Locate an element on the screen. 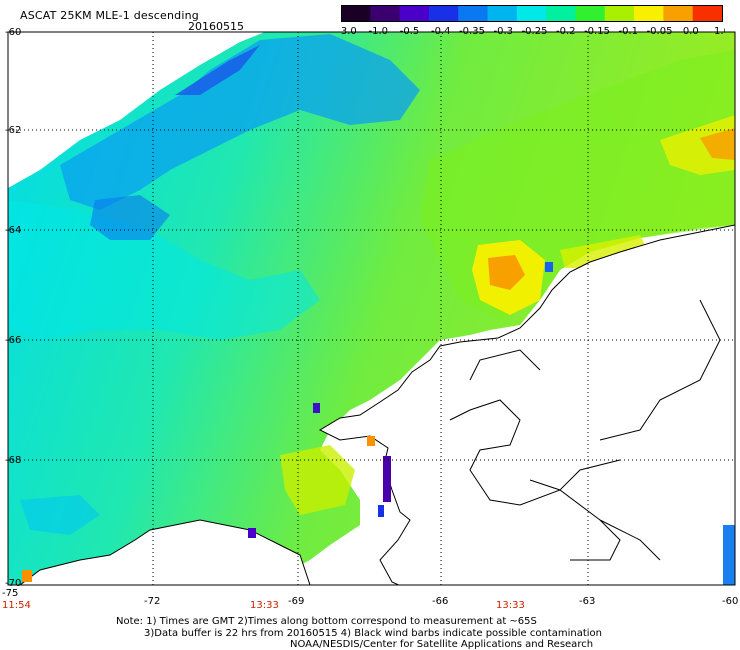 The height and width of the screenshot is (650, 740). lat-label-70: -70 is located at coordinates (13, 583).